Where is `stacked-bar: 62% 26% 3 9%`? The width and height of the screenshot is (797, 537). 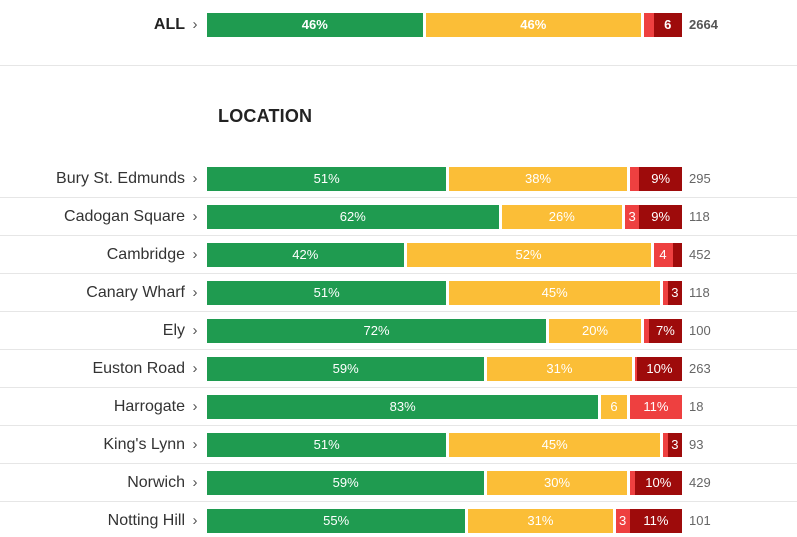 stacked-bar: 62% 26% 3 9% is located at coordinates (444, 216).